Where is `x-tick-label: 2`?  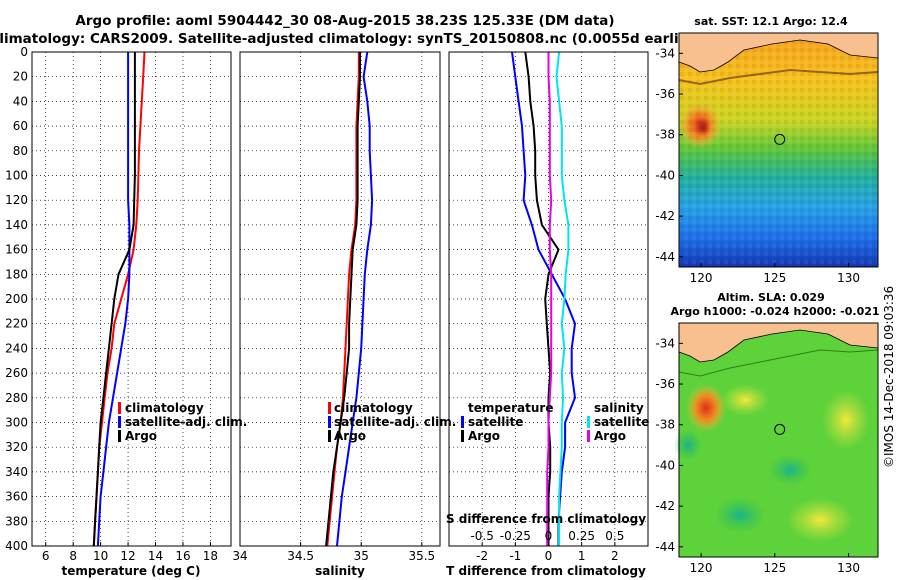 x-tick-label: 2 is located at coordinates (615, 556).